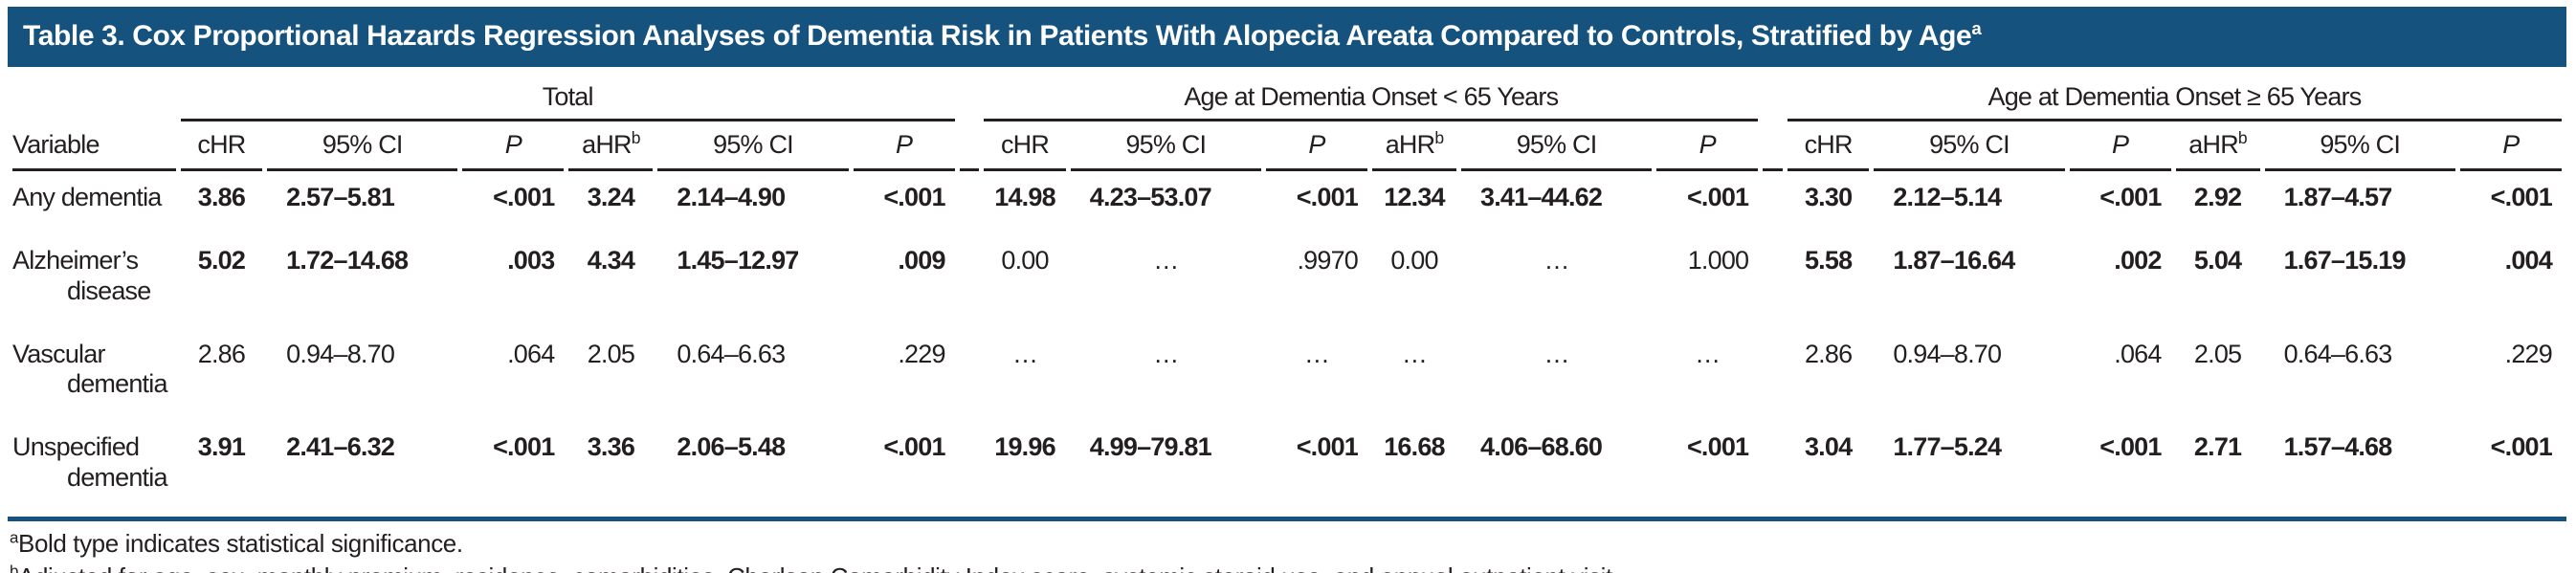  I want to click on value-cell: 2.14–4.90, so click(731, 197).